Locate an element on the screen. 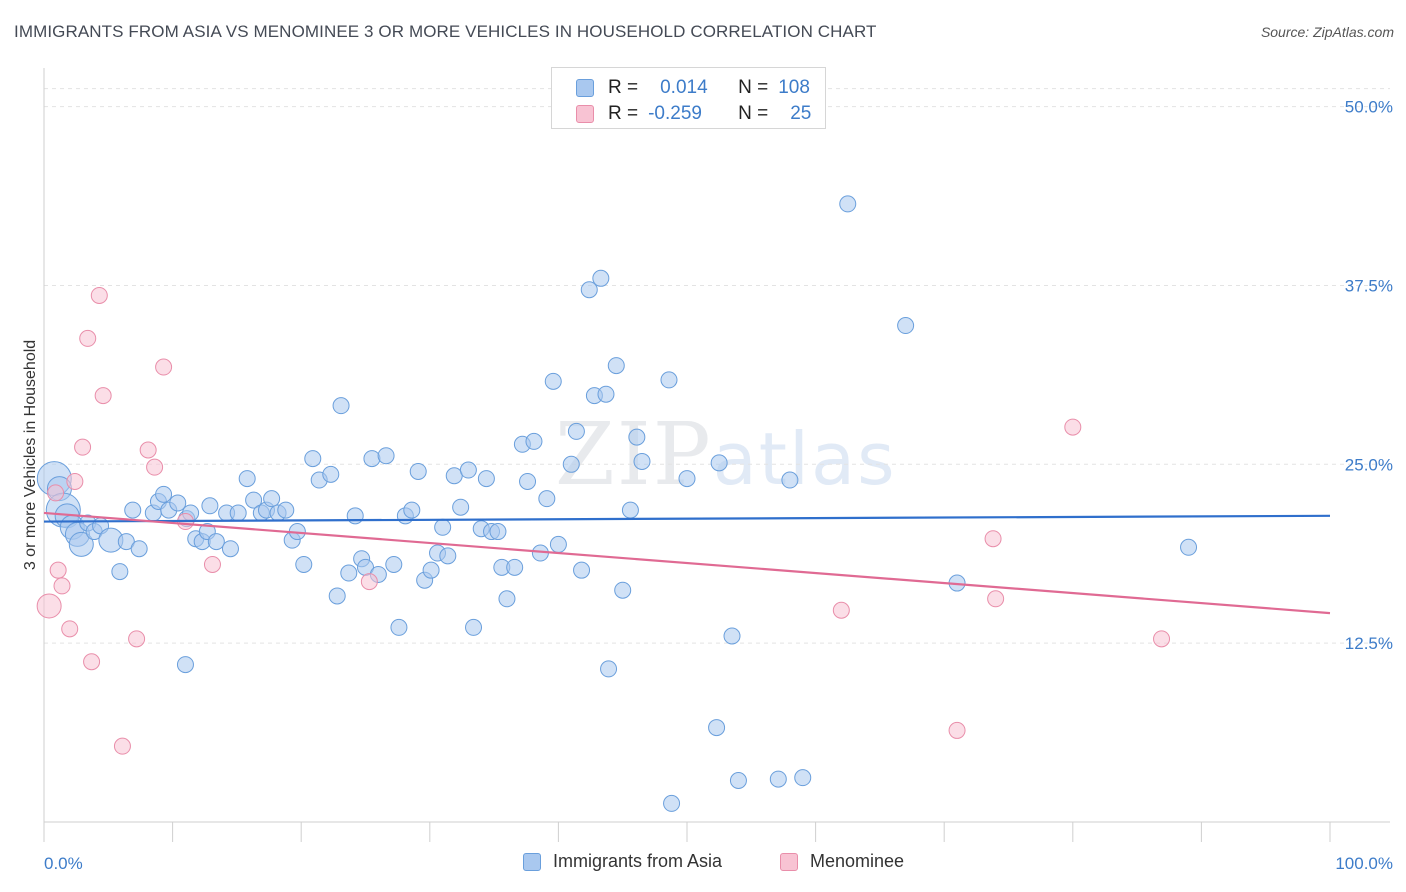  y-tick-label: 25.0% is located at coordinates (1369, 464).